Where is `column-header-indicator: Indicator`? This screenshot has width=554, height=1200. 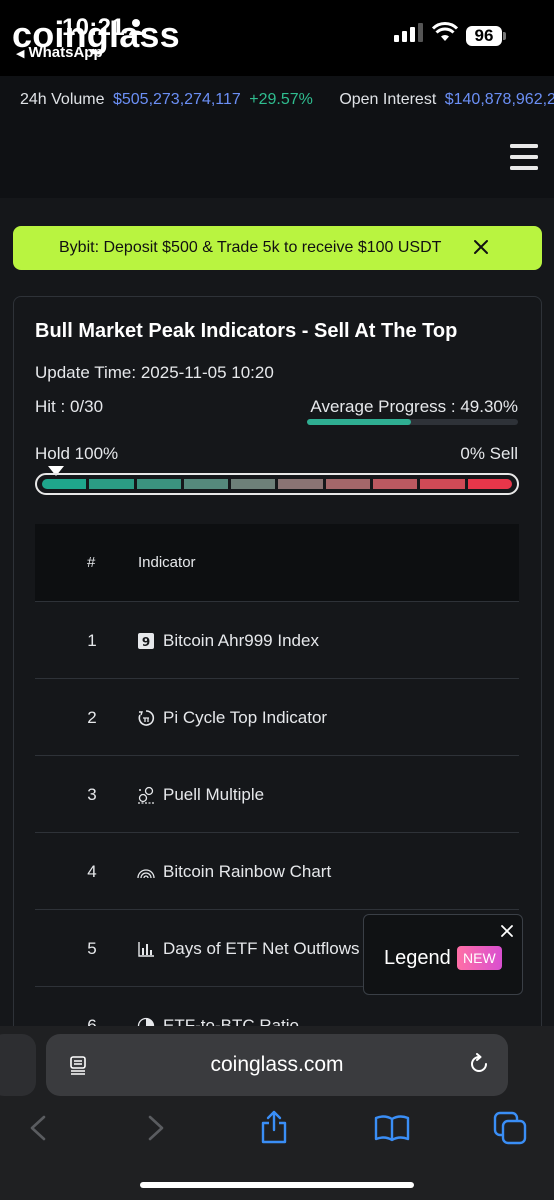
column-header-indicator: Indicator is located at coordinates (167, 562).